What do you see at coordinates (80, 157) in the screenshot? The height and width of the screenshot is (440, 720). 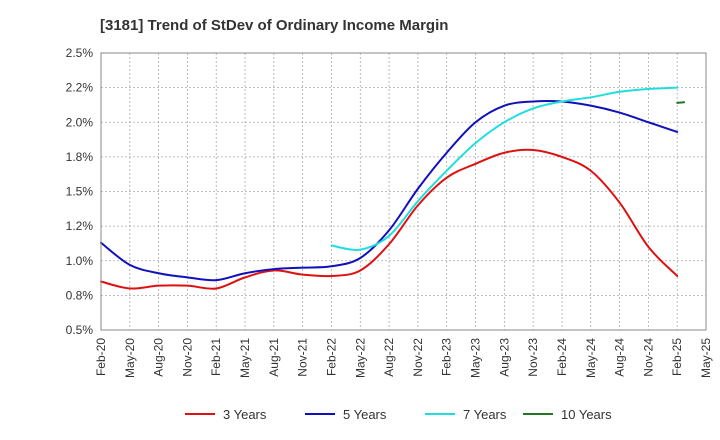 I see `y-tick-label: 1.8%` at bounding box center [80, 157].